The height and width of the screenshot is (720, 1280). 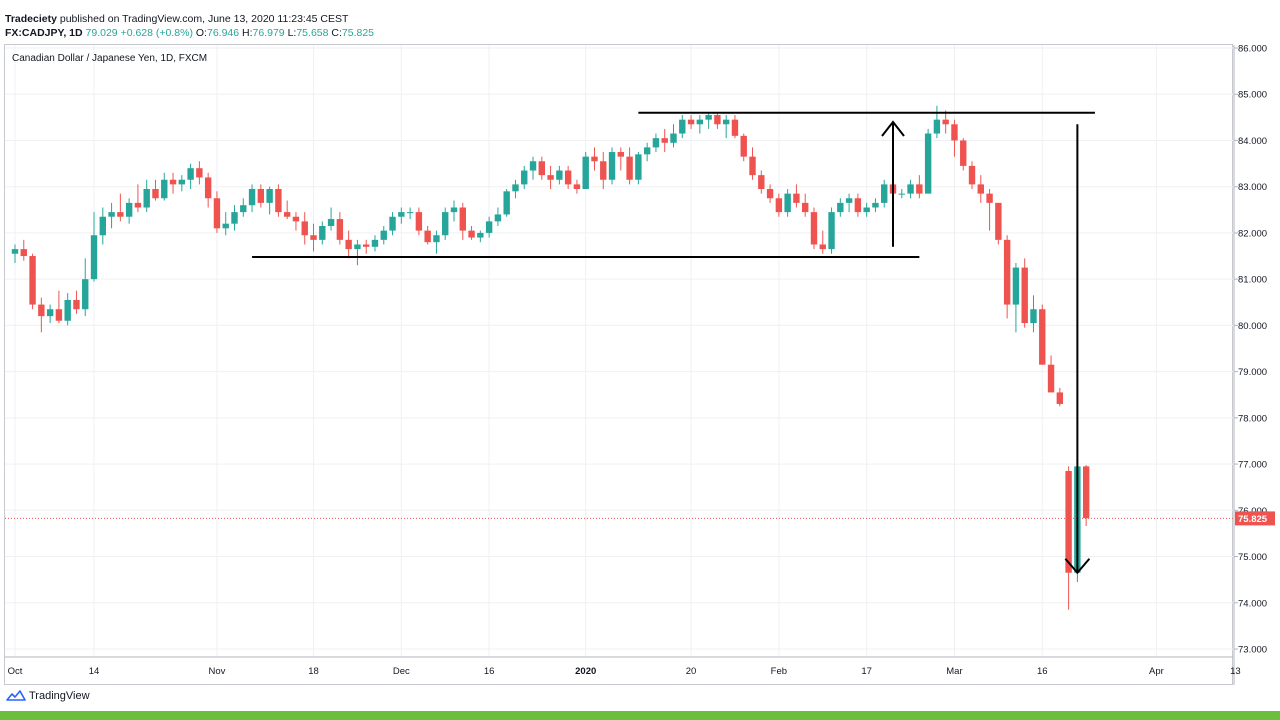 What do you see at coordinates (44, 33) in the screenshot?
I see `symbol-label: FX:CADJPY, 1D` at bounding box center [44, 33].